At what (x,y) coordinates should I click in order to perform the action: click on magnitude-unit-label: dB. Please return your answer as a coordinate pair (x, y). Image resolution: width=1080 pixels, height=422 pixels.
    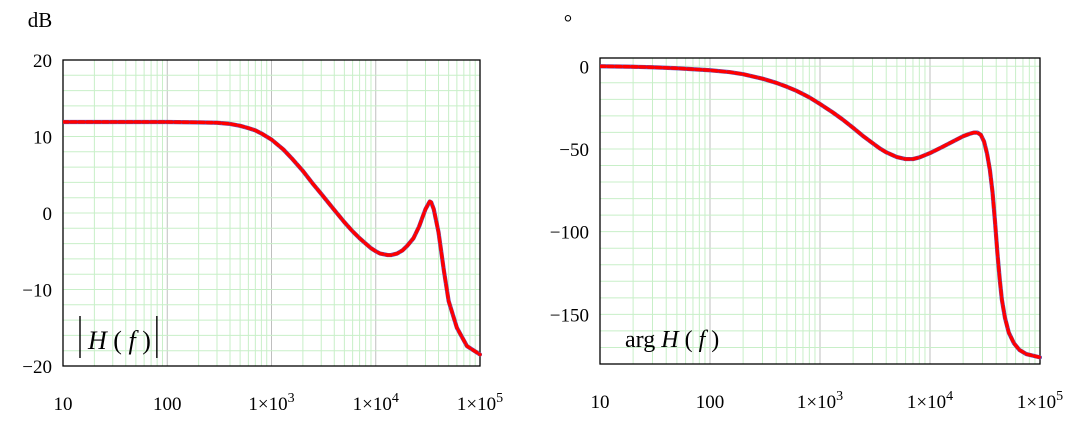
    Looking at the image, I should click on (40, 20).